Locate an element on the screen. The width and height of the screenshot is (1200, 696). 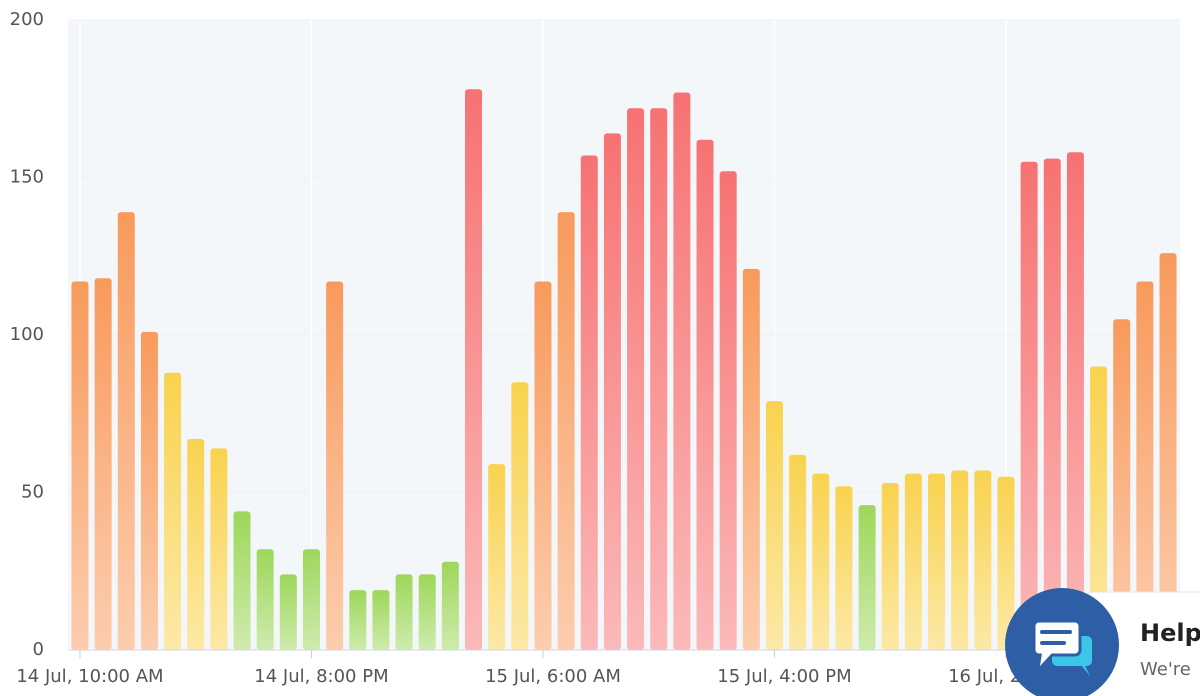
y-tick-label: 150 is located at coordinates (27, 177).